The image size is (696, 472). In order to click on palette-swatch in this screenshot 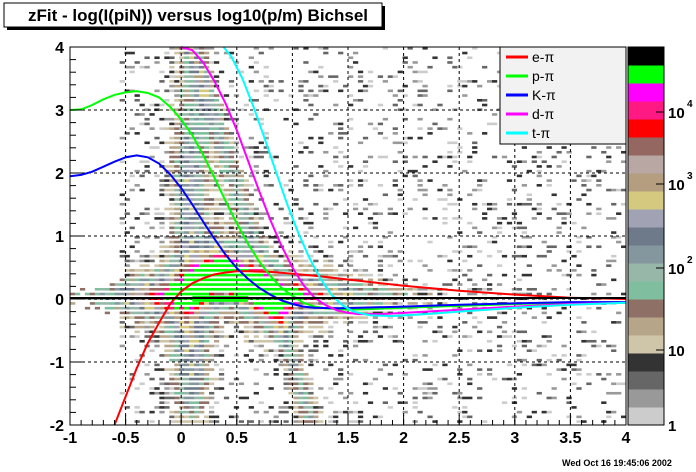, I will do `click(646, 398)`.